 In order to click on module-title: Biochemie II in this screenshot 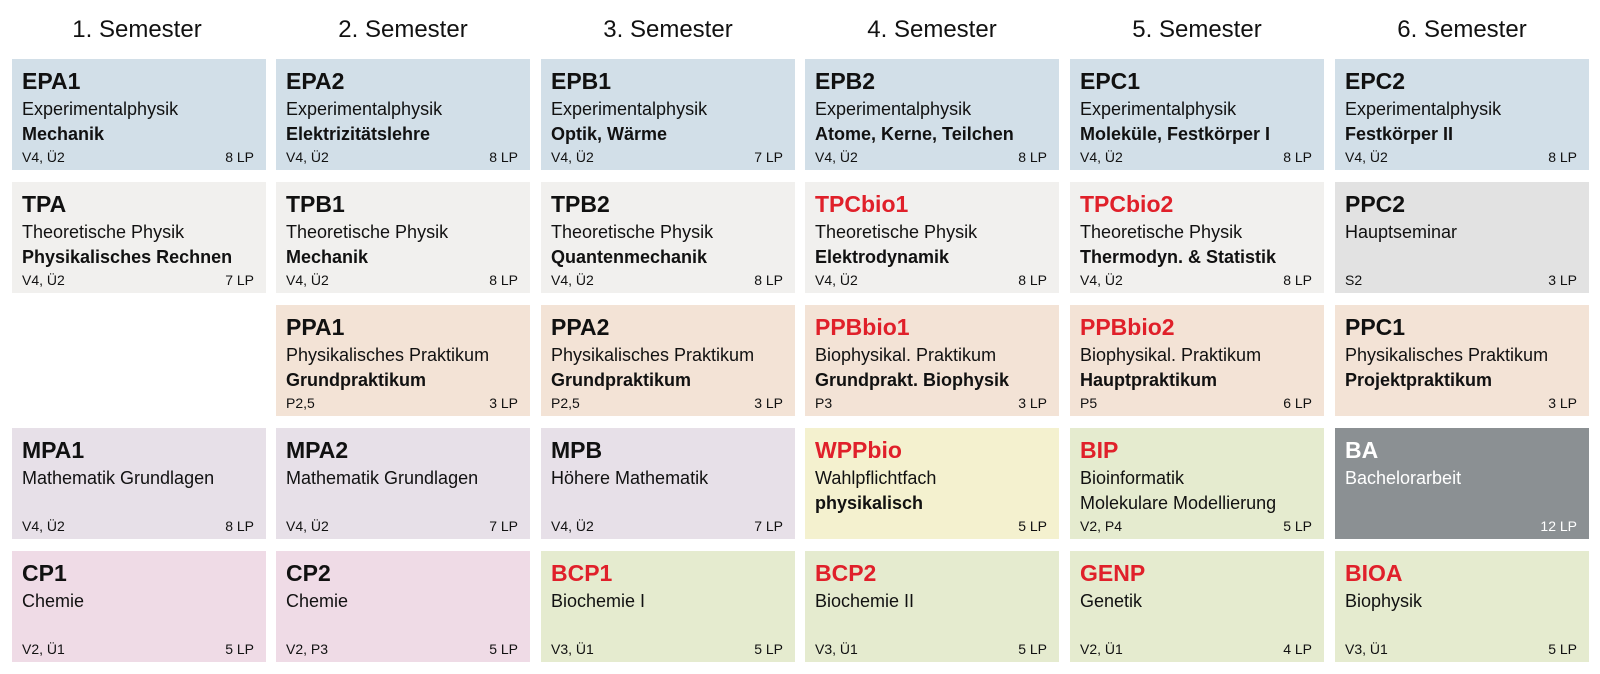, I will do `click(865, 601)`.